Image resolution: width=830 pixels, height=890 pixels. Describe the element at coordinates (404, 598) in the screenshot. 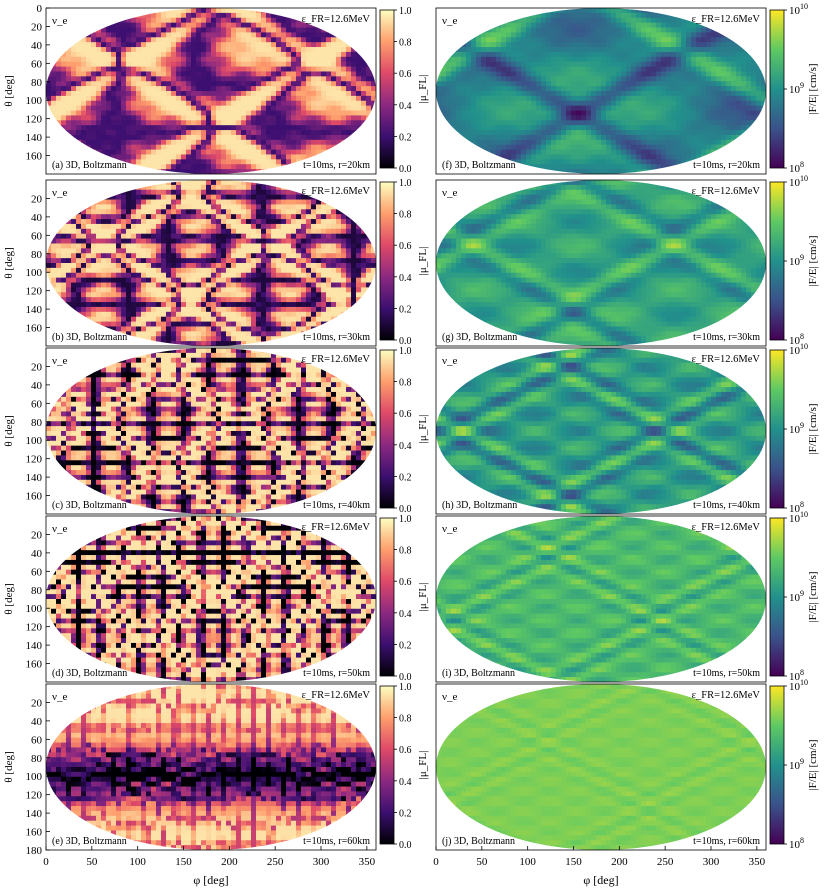

I see `colorbar-mu-4: 0.0 0.2 0.4 0.6 0.8 1.0 |μ_FL|` at that location.